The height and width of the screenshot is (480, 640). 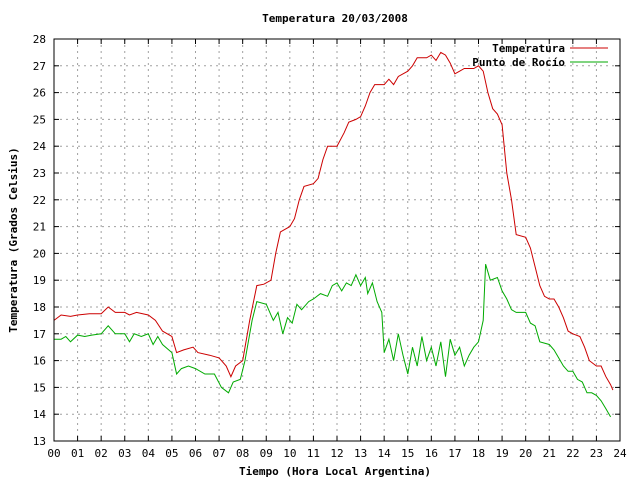 What do you see at coordinates (549, 453) in the screenshot?
I see `x-tick-label: 21` at bounding box center [549, 453].